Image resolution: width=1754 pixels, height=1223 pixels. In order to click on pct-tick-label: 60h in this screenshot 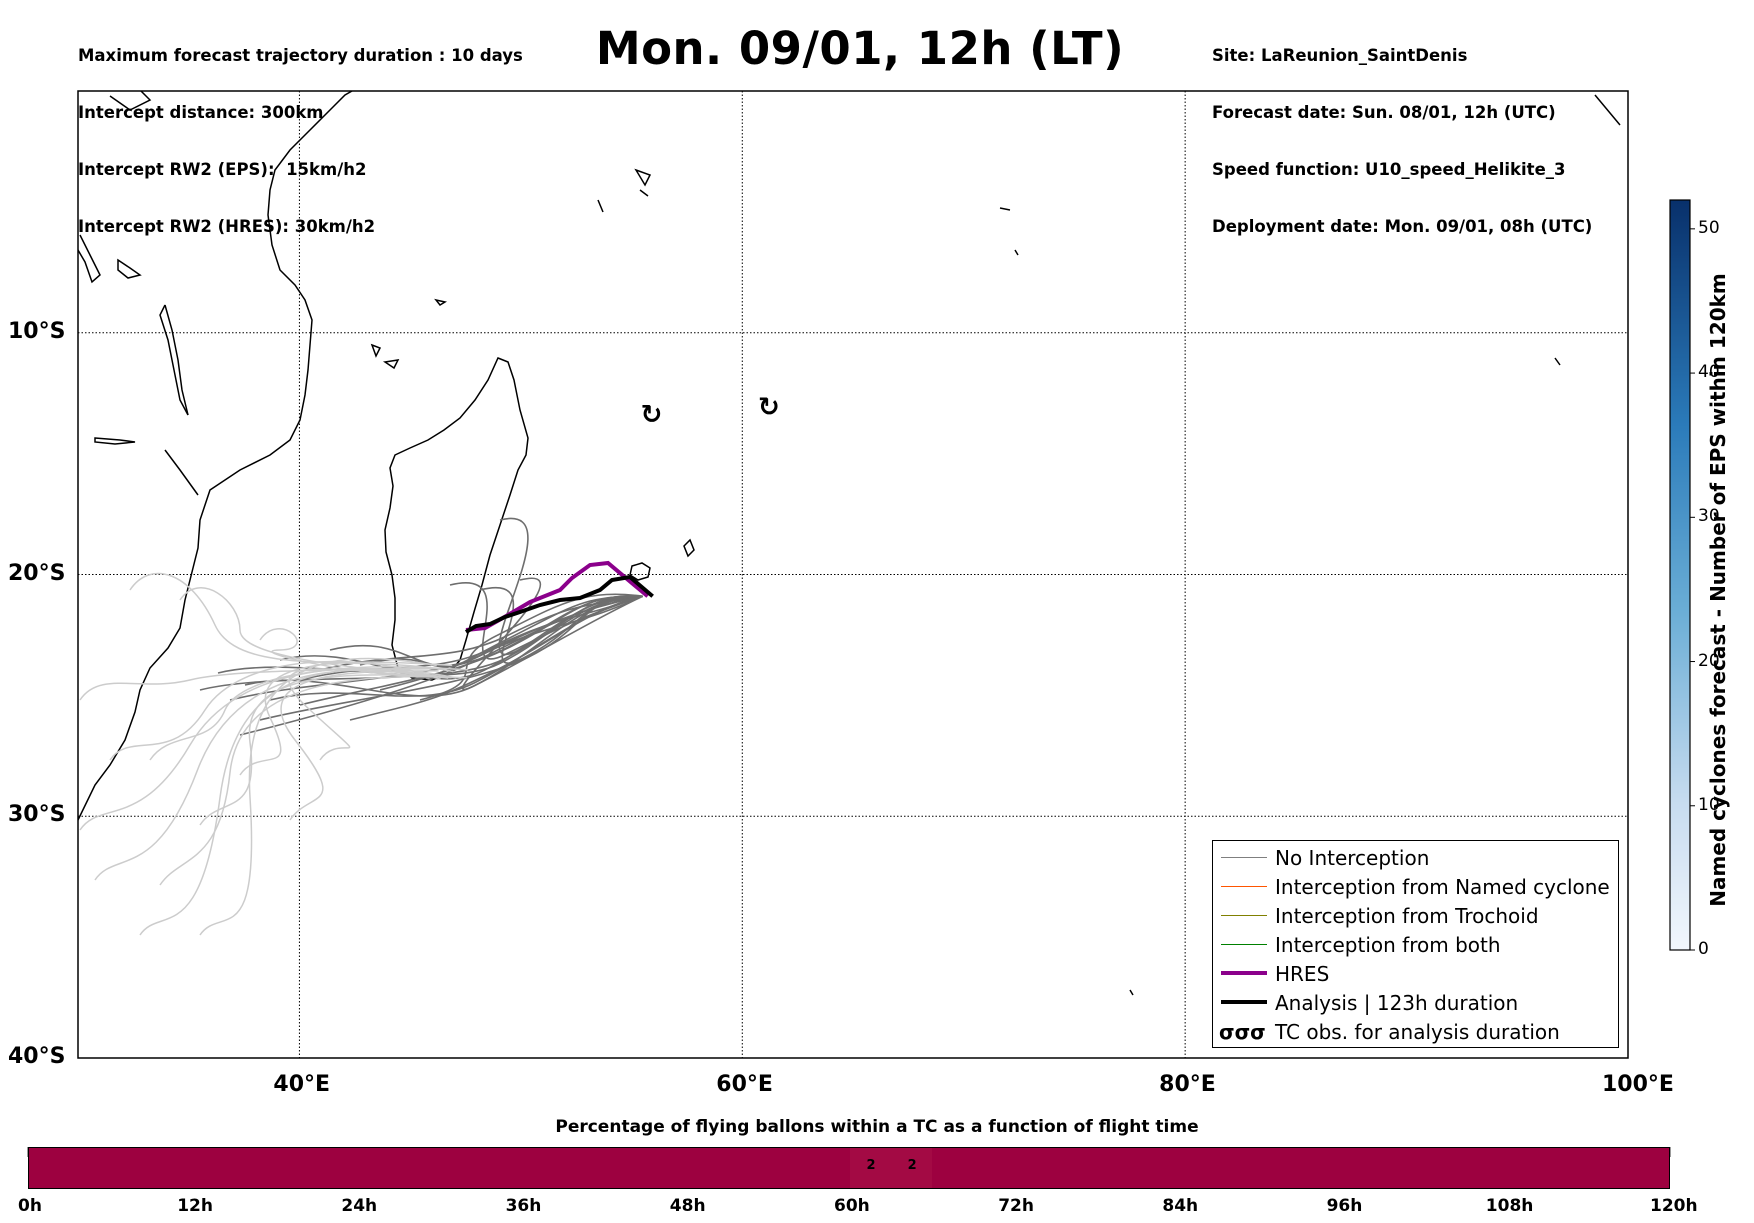, I will do `click(852, 1206)`.